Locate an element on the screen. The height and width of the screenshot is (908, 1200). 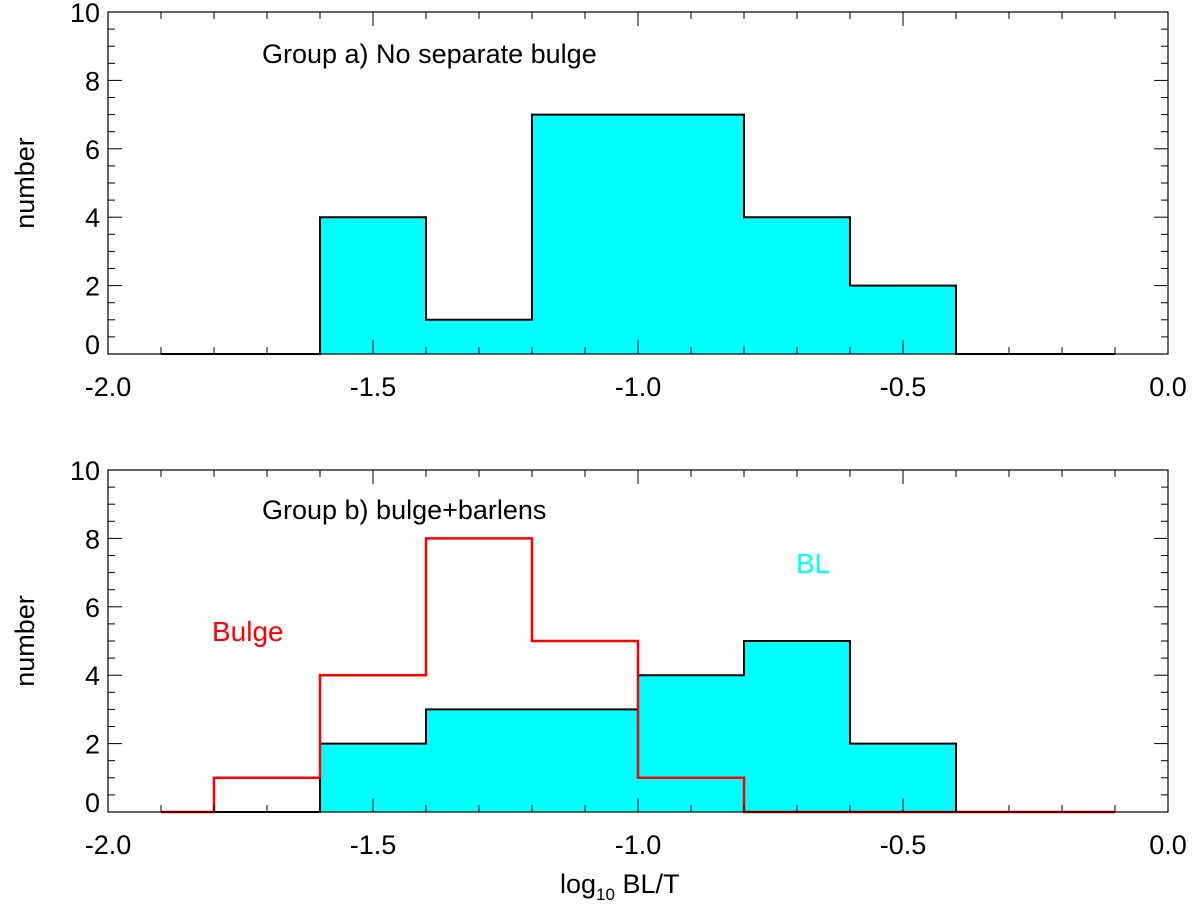
panel-title: Group a) No separate bulge is located at coordinates (429, 54).